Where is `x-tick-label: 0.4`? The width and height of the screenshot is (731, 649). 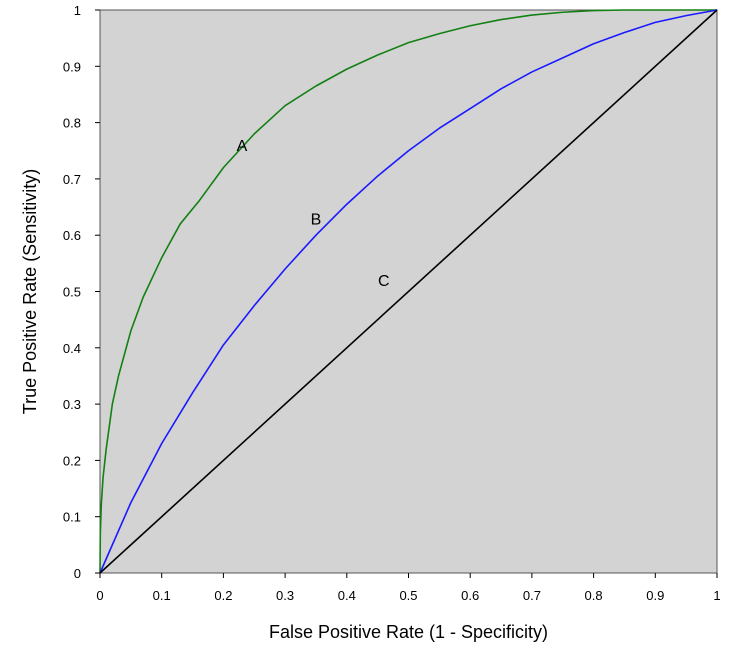
x-tick-label: 0.4 is located at coordinates (347, 595).